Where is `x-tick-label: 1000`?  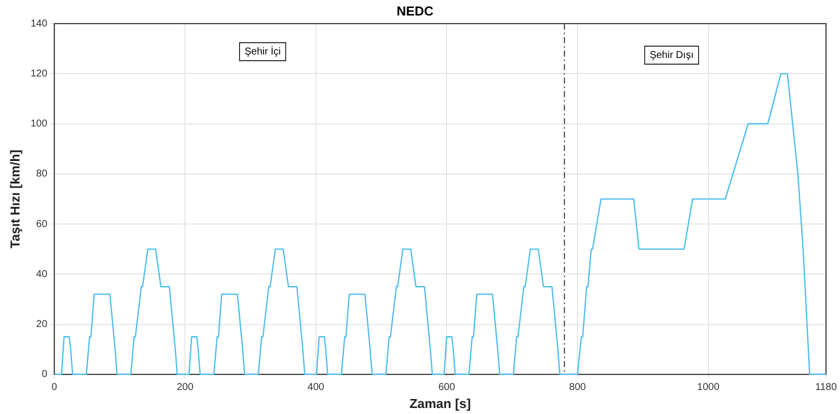
x-tick-label: 1000 is located at coordinates (708, 388).